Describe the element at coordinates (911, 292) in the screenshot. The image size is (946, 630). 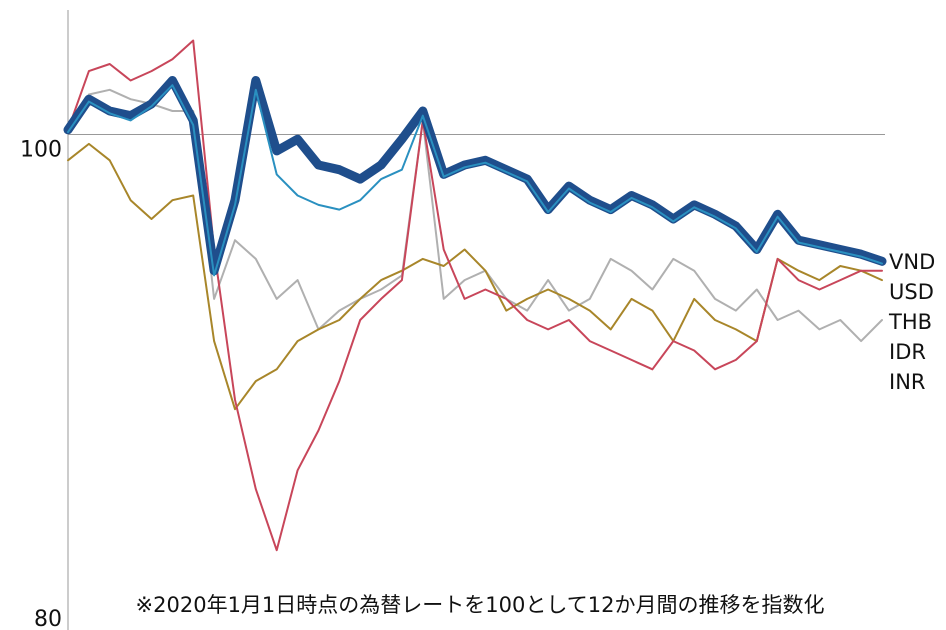
I see `series-label: USD` at that location.